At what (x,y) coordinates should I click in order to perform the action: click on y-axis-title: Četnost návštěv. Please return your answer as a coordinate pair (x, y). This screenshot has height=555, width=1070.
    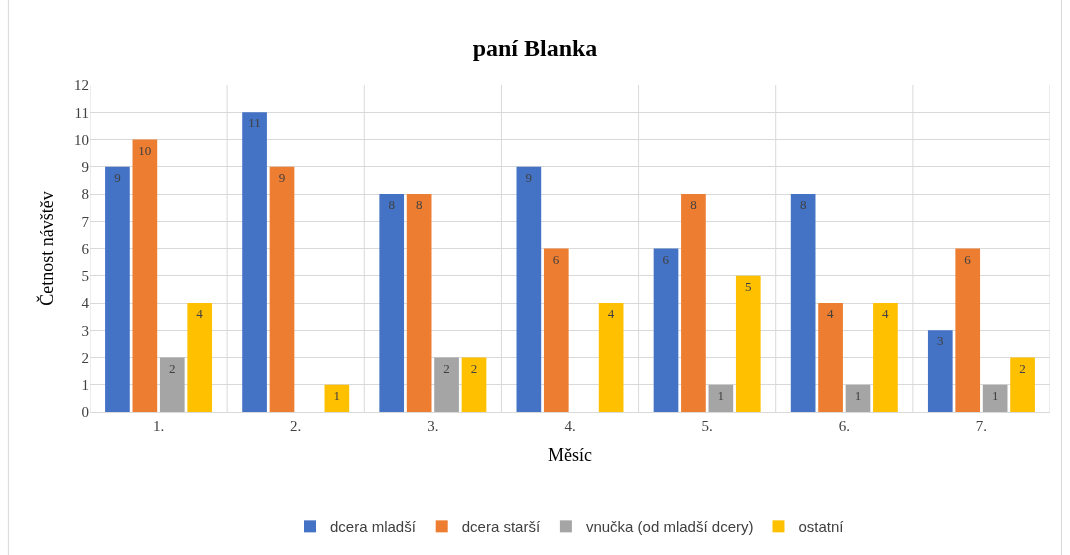
    Looking at the image, I should click on (47, 248).